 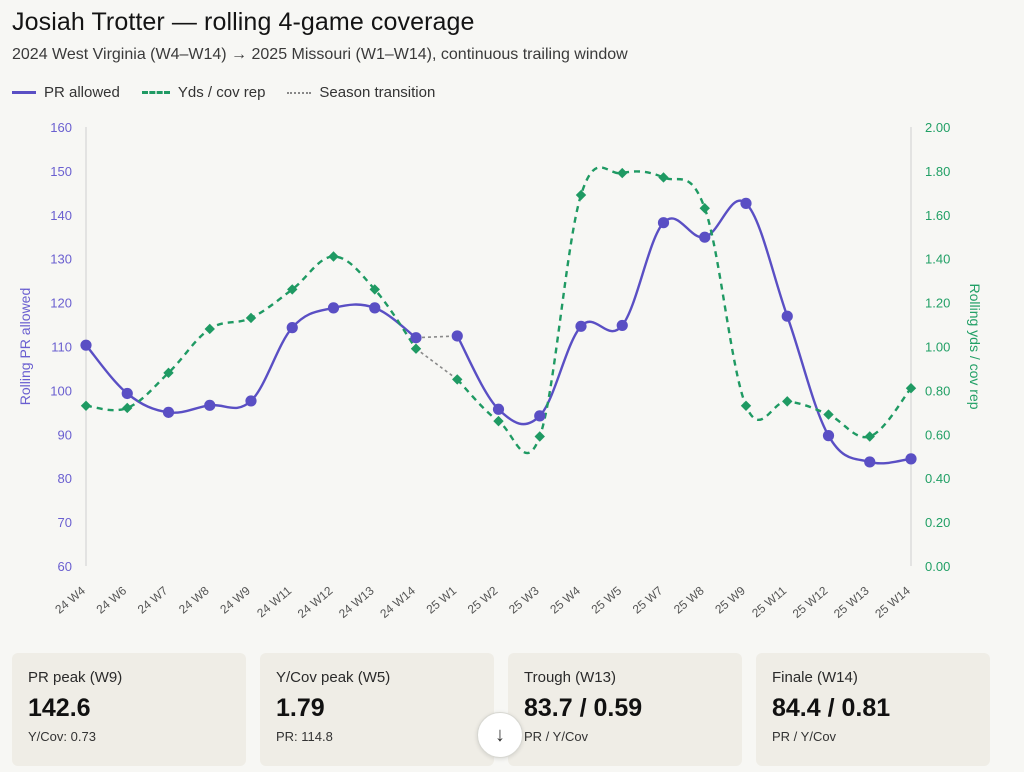 What do you see at coordinates (377, 709) in the screenshot?
I see `card-ycov-peak: Y/Cov peak (W5) 1.79 PR: 114.8` at bounding box center [377, 709].